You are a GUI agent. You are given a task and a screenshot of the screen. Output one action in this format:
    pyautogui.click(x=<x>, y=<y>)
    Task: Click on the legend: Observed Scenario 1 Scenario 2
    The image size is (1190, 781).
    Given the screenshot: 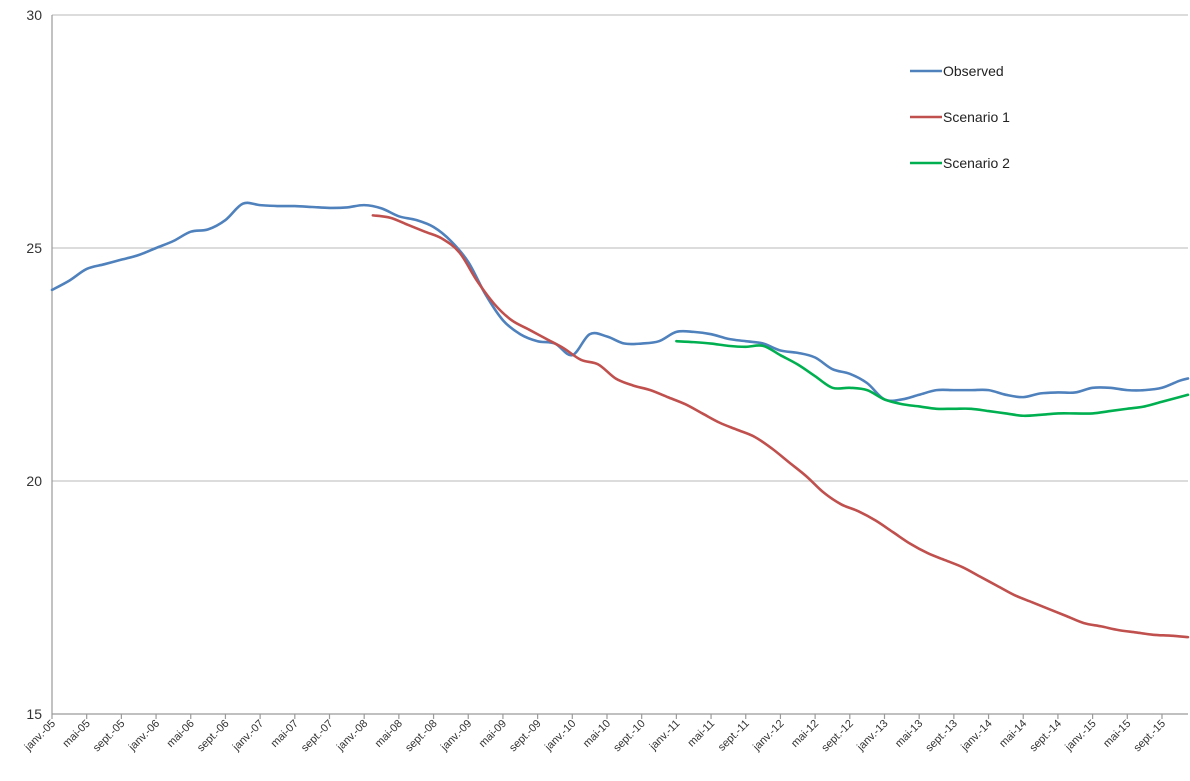 What is the action you would take?
    pyautogui.click(x=960, y=117)
    